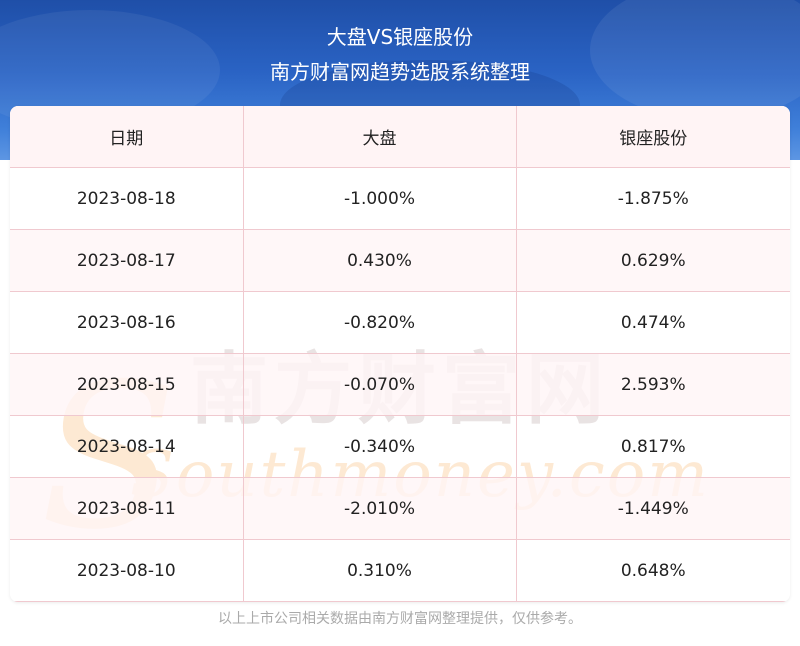 The width and height of the screenshot is (800, 646). I want to click on cell-date: 2023-08-11, so click(127, 508).